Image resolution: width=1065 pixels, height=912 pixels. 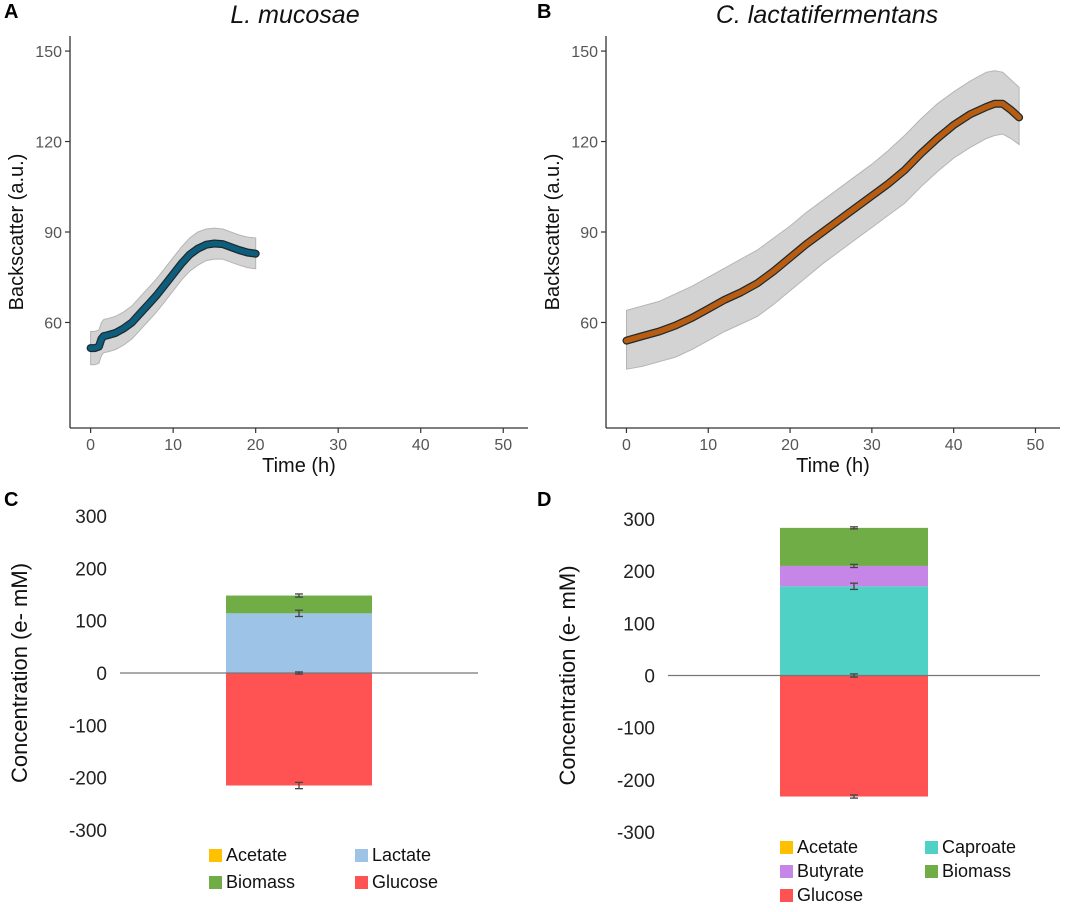 I want to click on confidence-band-a, so click(x=173, y=296).